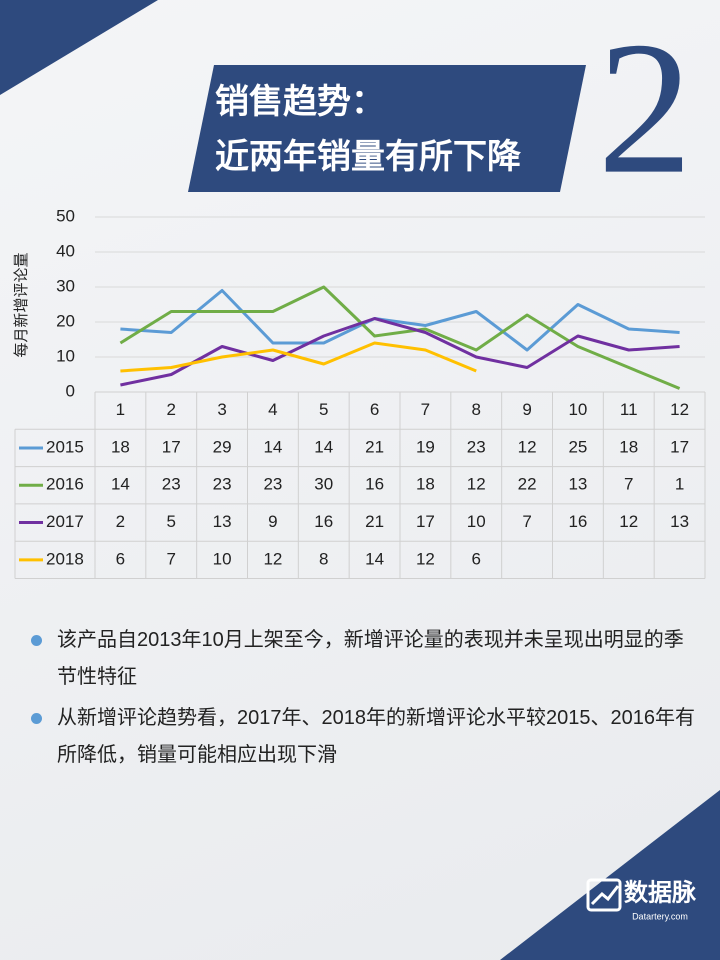  I want to click on table-value: 2, so click(120, 521).